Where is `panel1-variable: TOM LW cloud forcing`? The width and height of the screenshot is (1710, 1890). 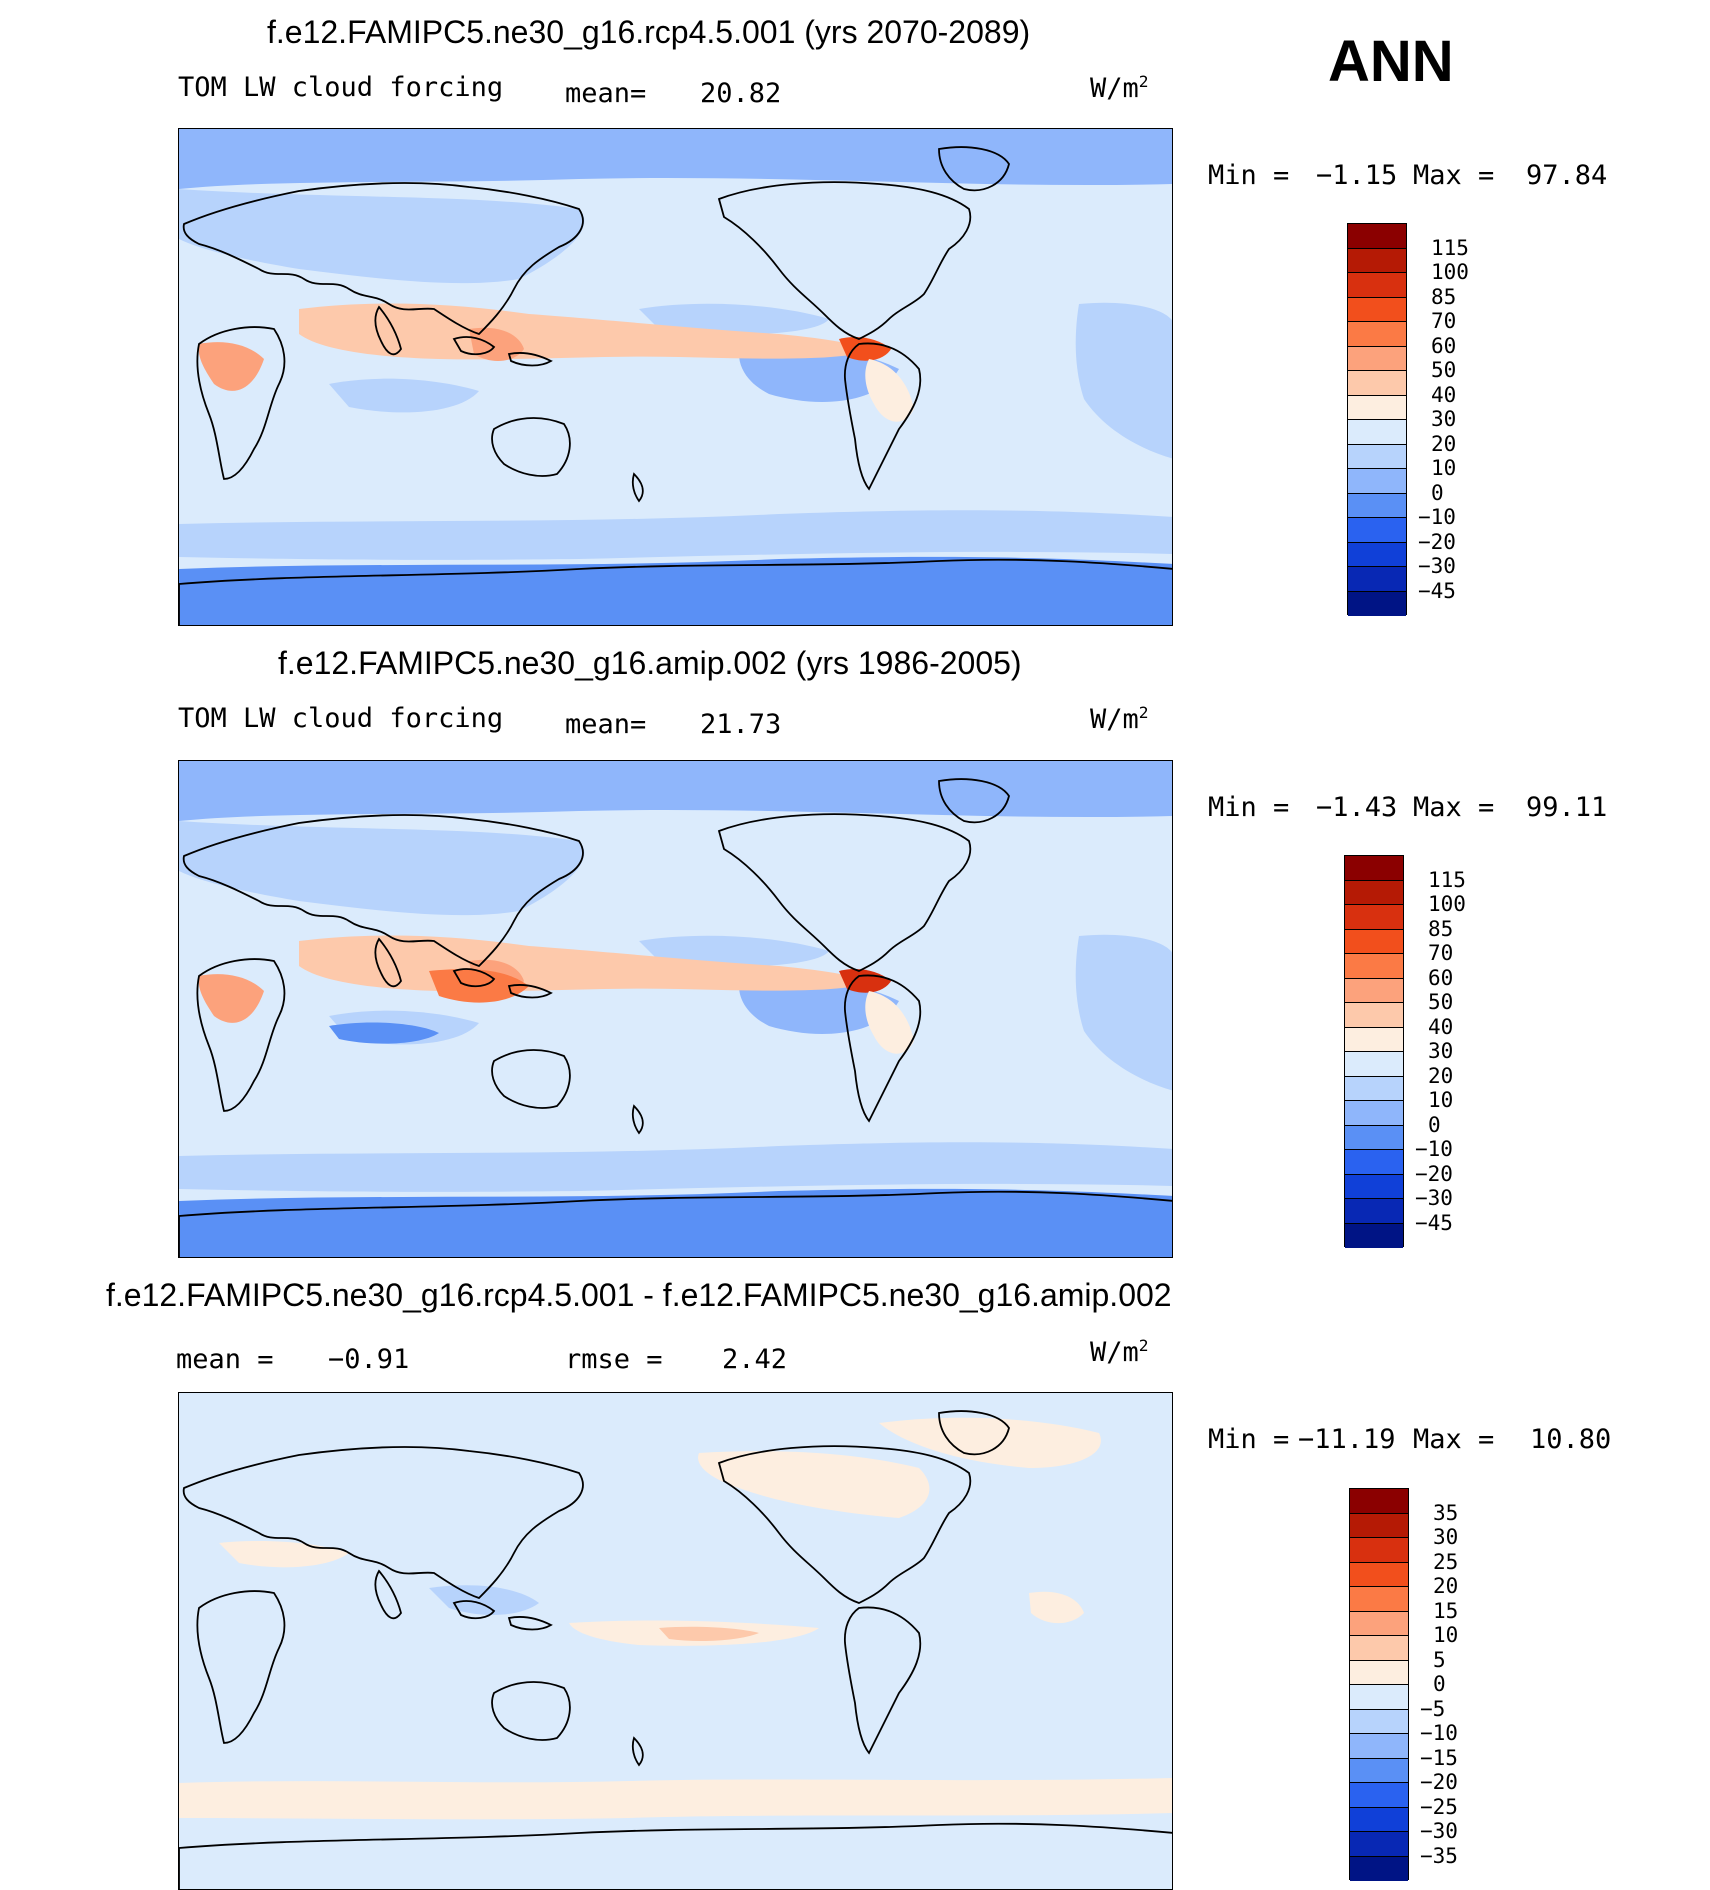
panel1-variable: TOM LW cloud forcing is located at coordinates (341, 87).